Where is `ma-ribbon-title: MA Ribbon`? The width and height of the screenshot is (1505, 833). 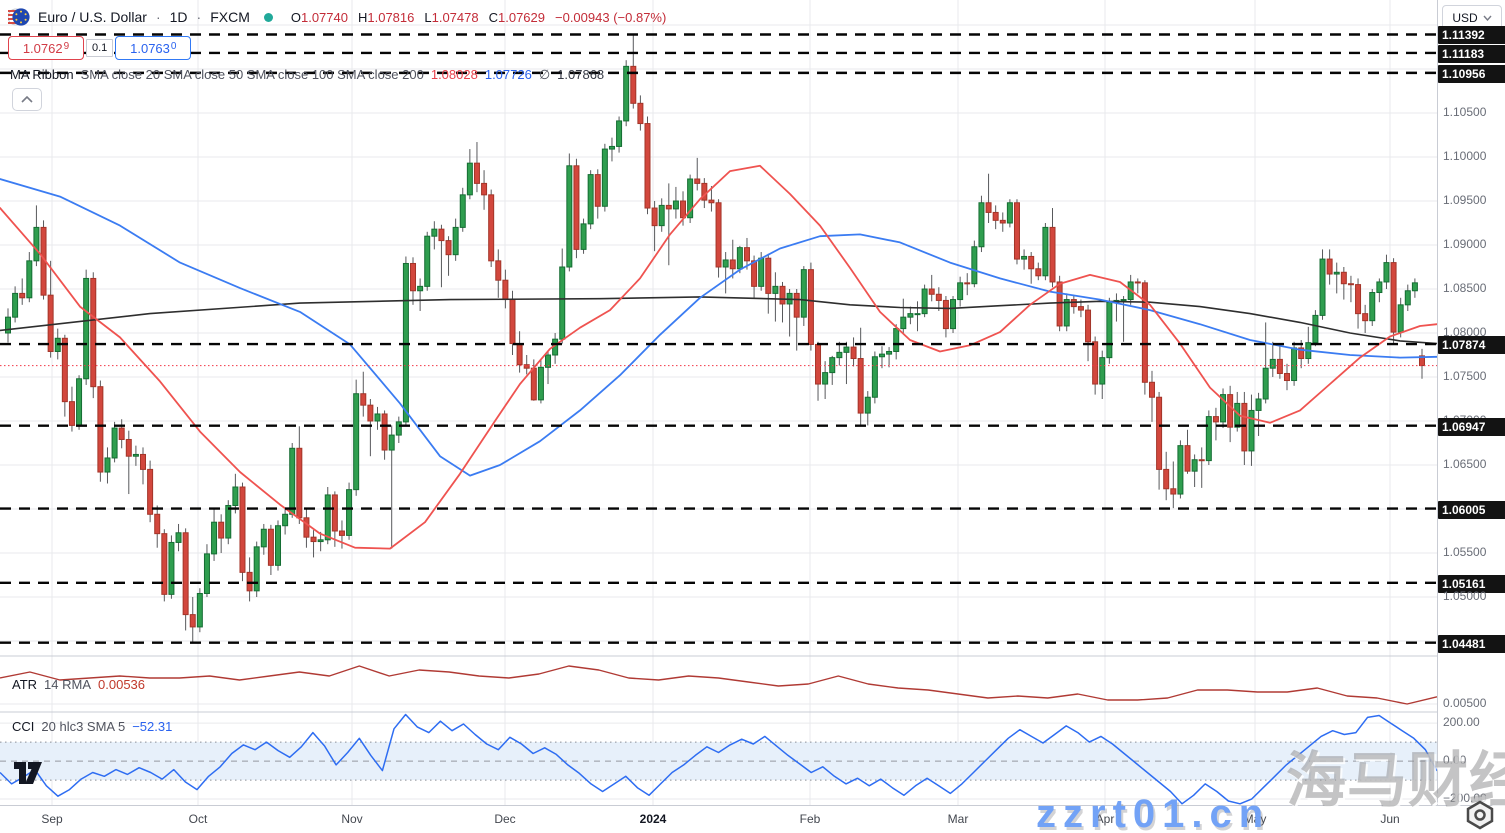
ma-ribbon-title: MA Ribbon is located at coordinates (42, 74).